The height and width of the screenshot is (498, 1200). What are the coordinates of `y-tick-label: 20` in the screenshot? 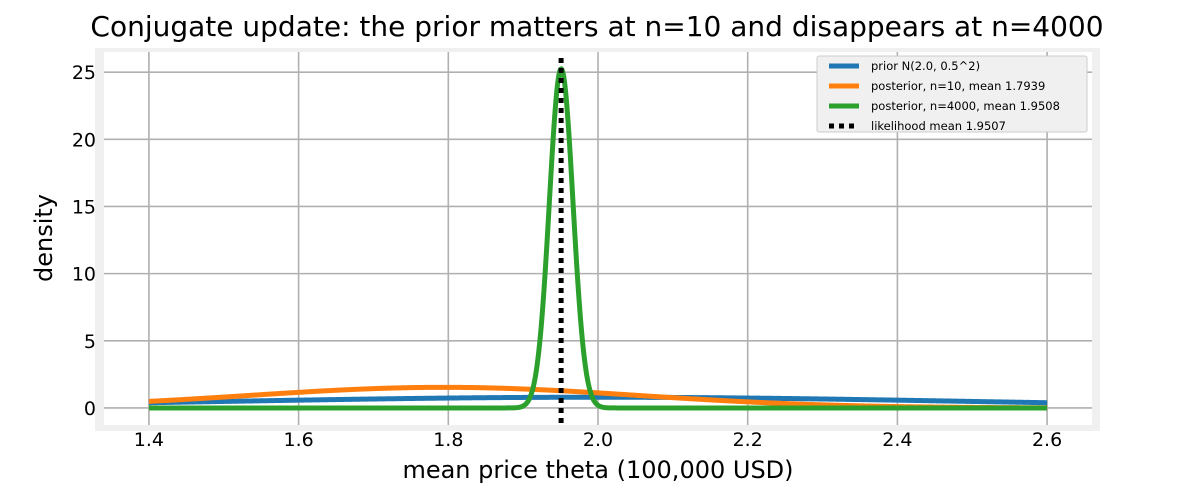 It's located at (84, 140).